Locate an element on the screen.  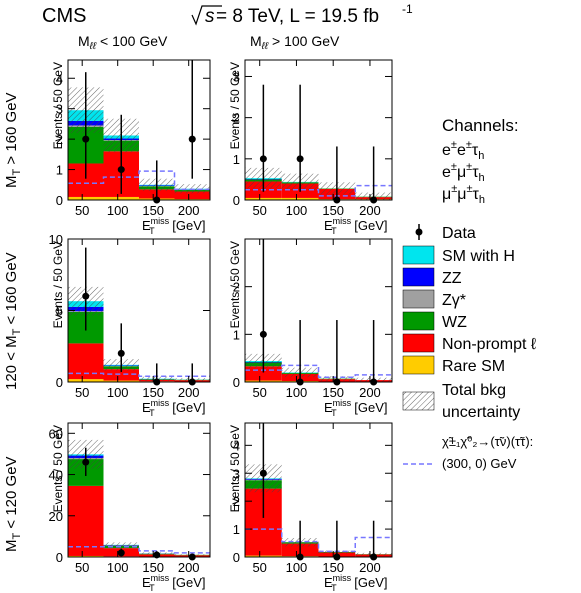
row-2-sub: T is located at coordinates (17, 331).